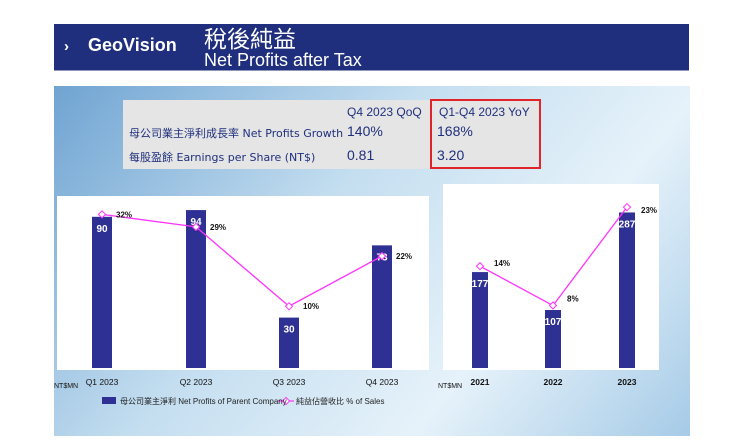 Image resolution: width=740 pixels, height=441 pixels. Describe the element at coordinates (371, 47) in the screenshot. I see `title-banner: › GeoVision 稅後純益 Net Profits after Tax` at that location.